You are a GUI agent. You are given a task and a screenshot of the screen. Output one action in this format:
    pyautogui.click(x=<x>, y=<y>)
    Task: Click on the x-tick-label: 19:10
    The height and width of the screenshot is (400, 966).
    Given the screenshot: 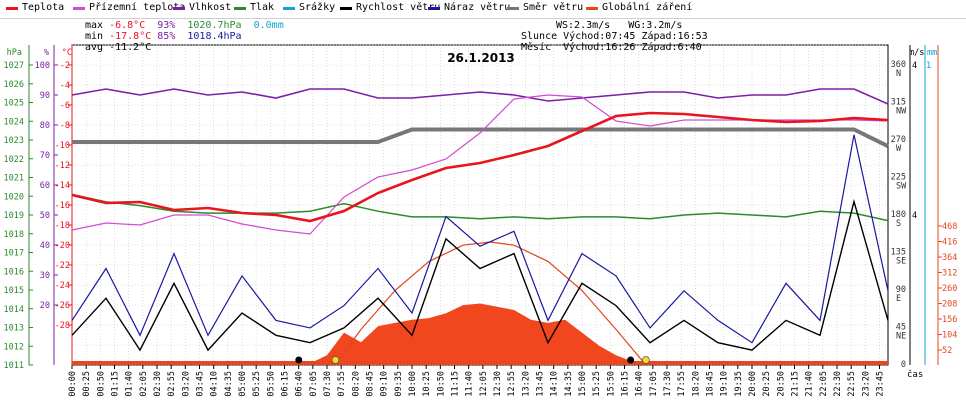 What is the action you would take?
    pyautogui.click(x=725, y=384)
    